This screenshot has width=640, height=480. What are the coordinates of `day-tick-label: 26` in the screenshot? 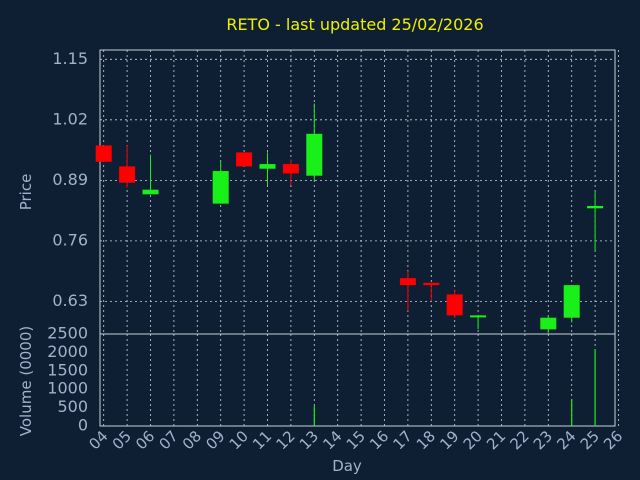 It's located at (613, 440).